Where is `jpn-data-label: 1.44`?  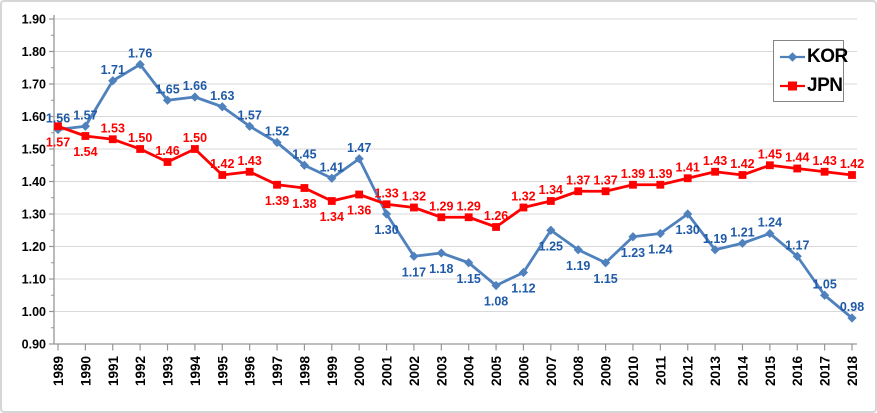 jpn-data-label: 1.44 is located at coordinates (797, 158).